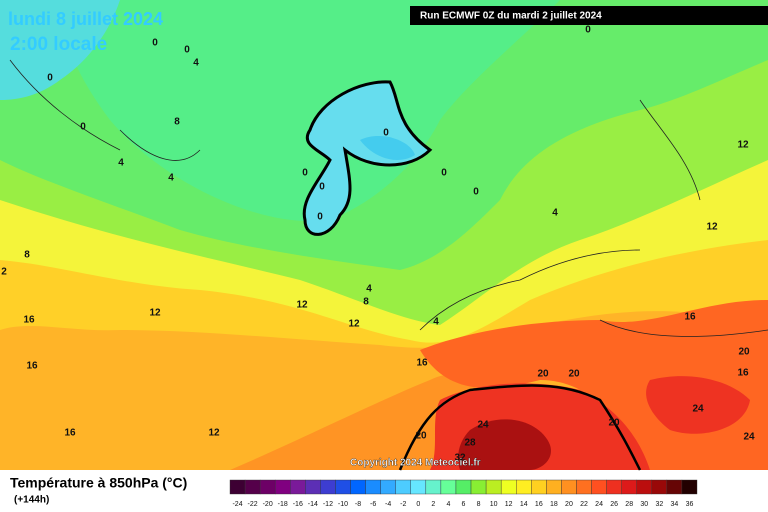 The width and height of the screenshot is (768, 512). What do you see at coordinates (470, 443) in the screenshot?
I see `contour-label: 28` at bounding box center [470, 443].